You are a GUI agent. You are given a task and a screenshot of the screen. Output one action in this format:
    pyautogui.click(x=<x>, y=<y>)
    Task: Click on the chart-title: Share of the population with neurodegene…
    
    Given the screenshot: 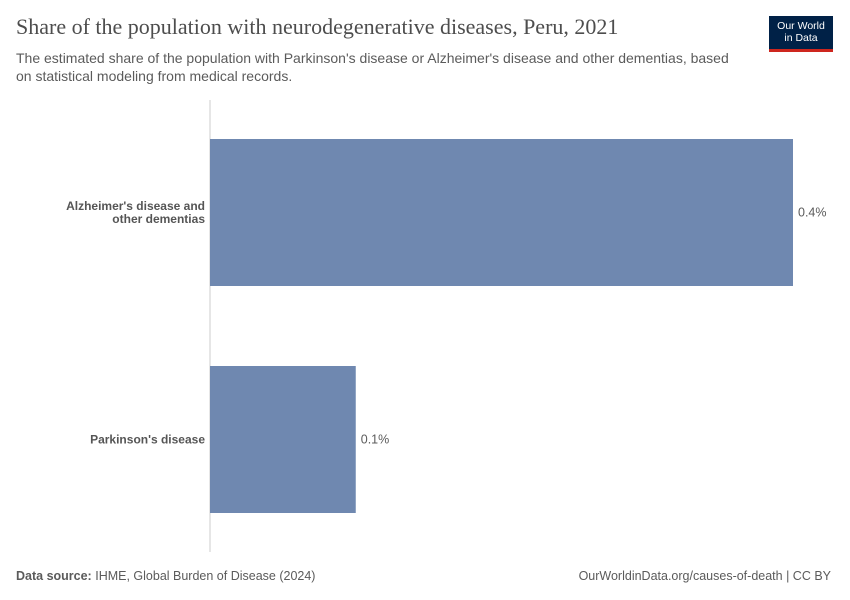 What is the action you would take?
    pyautogui.click(x=317, y=26)
    